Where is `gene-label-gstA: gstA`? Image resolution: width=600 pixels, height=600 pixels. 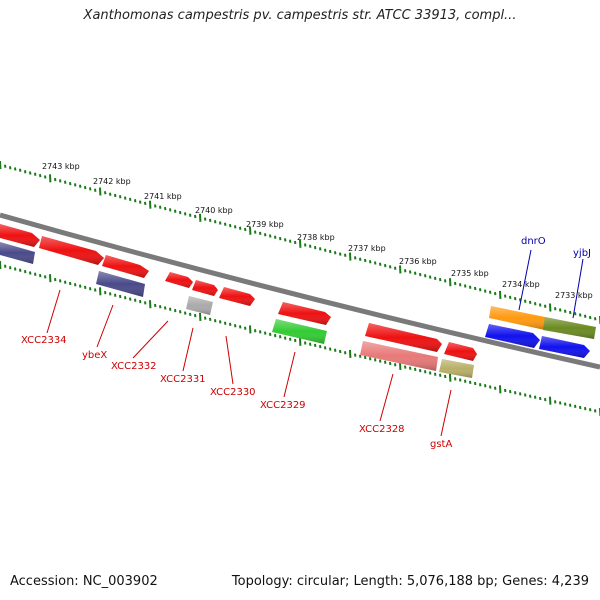
gene-label-gstA: gstA is located at coordinates (441, 444).